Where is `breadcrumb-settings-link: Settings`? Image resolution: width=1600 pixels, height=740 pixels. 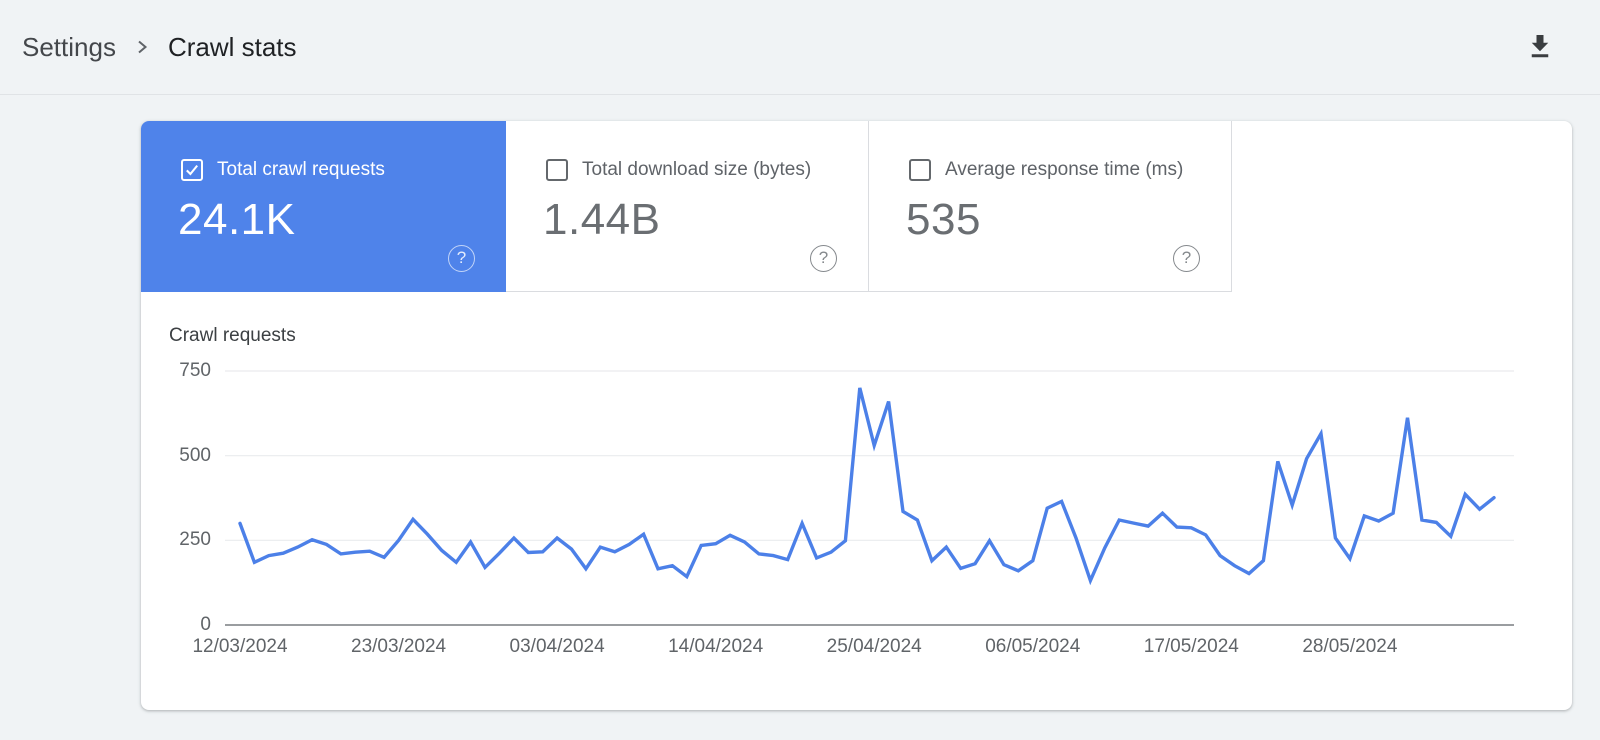 breadcrumb-settings-link: Settings is located at coordinates (69, 46).